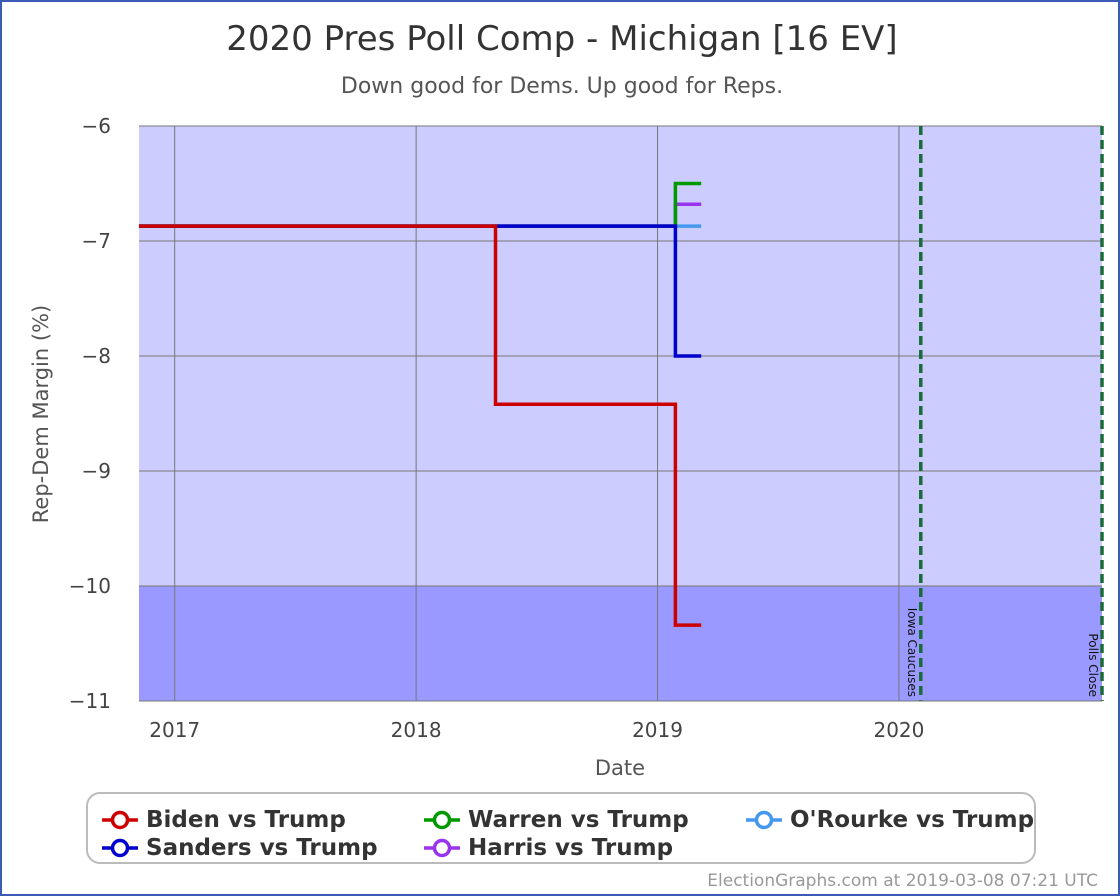 The width and height of the screenshot is (1120, 896). Describe the element at coordinates (90, 701) in the screenshot. I see `y-tick-label-5: −11` at that location.